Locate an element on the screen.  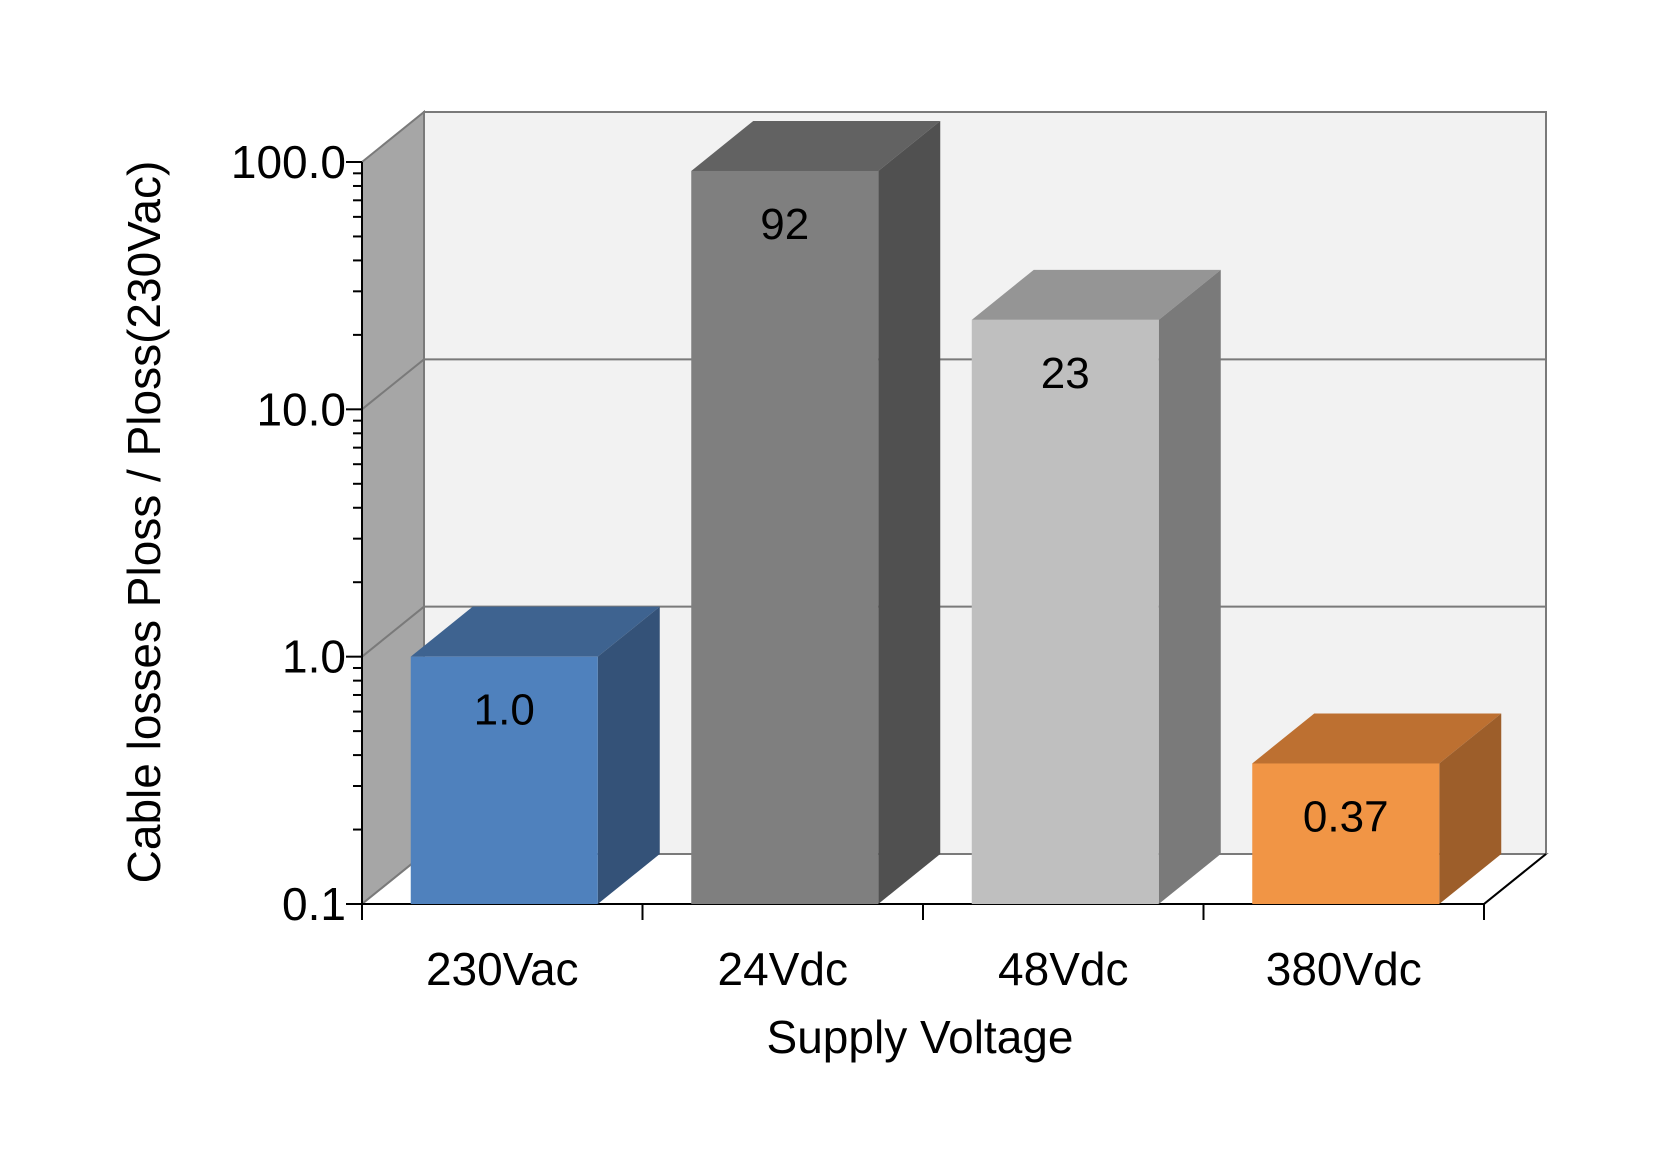
x-tick-label: 230Vac is located at coordinates (502, 969).